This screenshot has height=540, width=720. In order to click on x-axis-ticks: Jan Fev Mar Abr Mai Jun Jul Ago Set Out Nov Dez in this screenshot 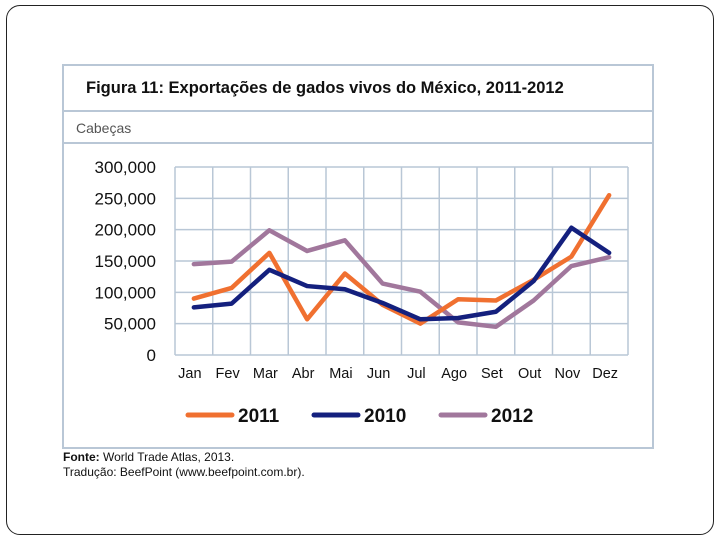, I will do `click(398, 374)`.